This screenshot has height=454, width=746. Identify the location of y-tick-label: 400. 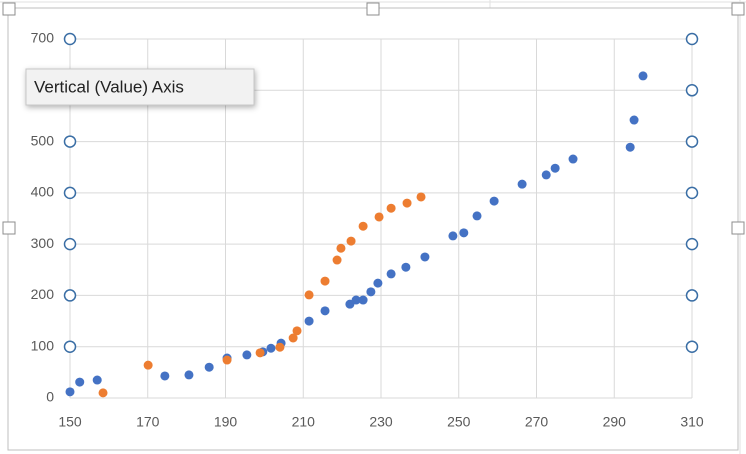
(43, 192).